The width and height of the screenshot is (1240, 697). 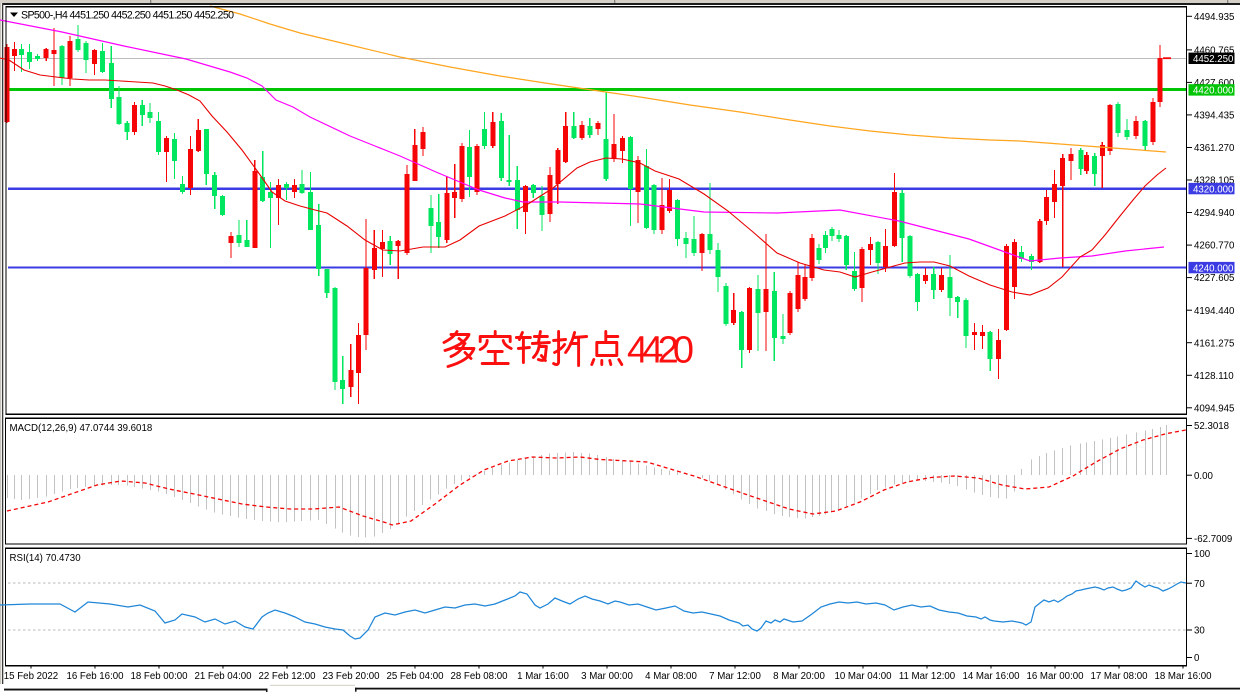 What do you see at coordinates (46, 558) in the screenshot?
I see `svg-text: RSI(14) 70.4730` at bounding box center [46, 558].